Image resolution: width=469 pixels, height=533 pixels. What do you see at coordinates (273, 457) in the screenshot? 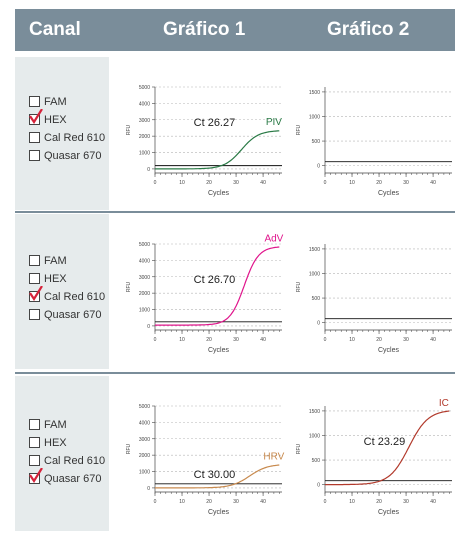
I see `series-label: HRV` at bounding box center [273, 457].